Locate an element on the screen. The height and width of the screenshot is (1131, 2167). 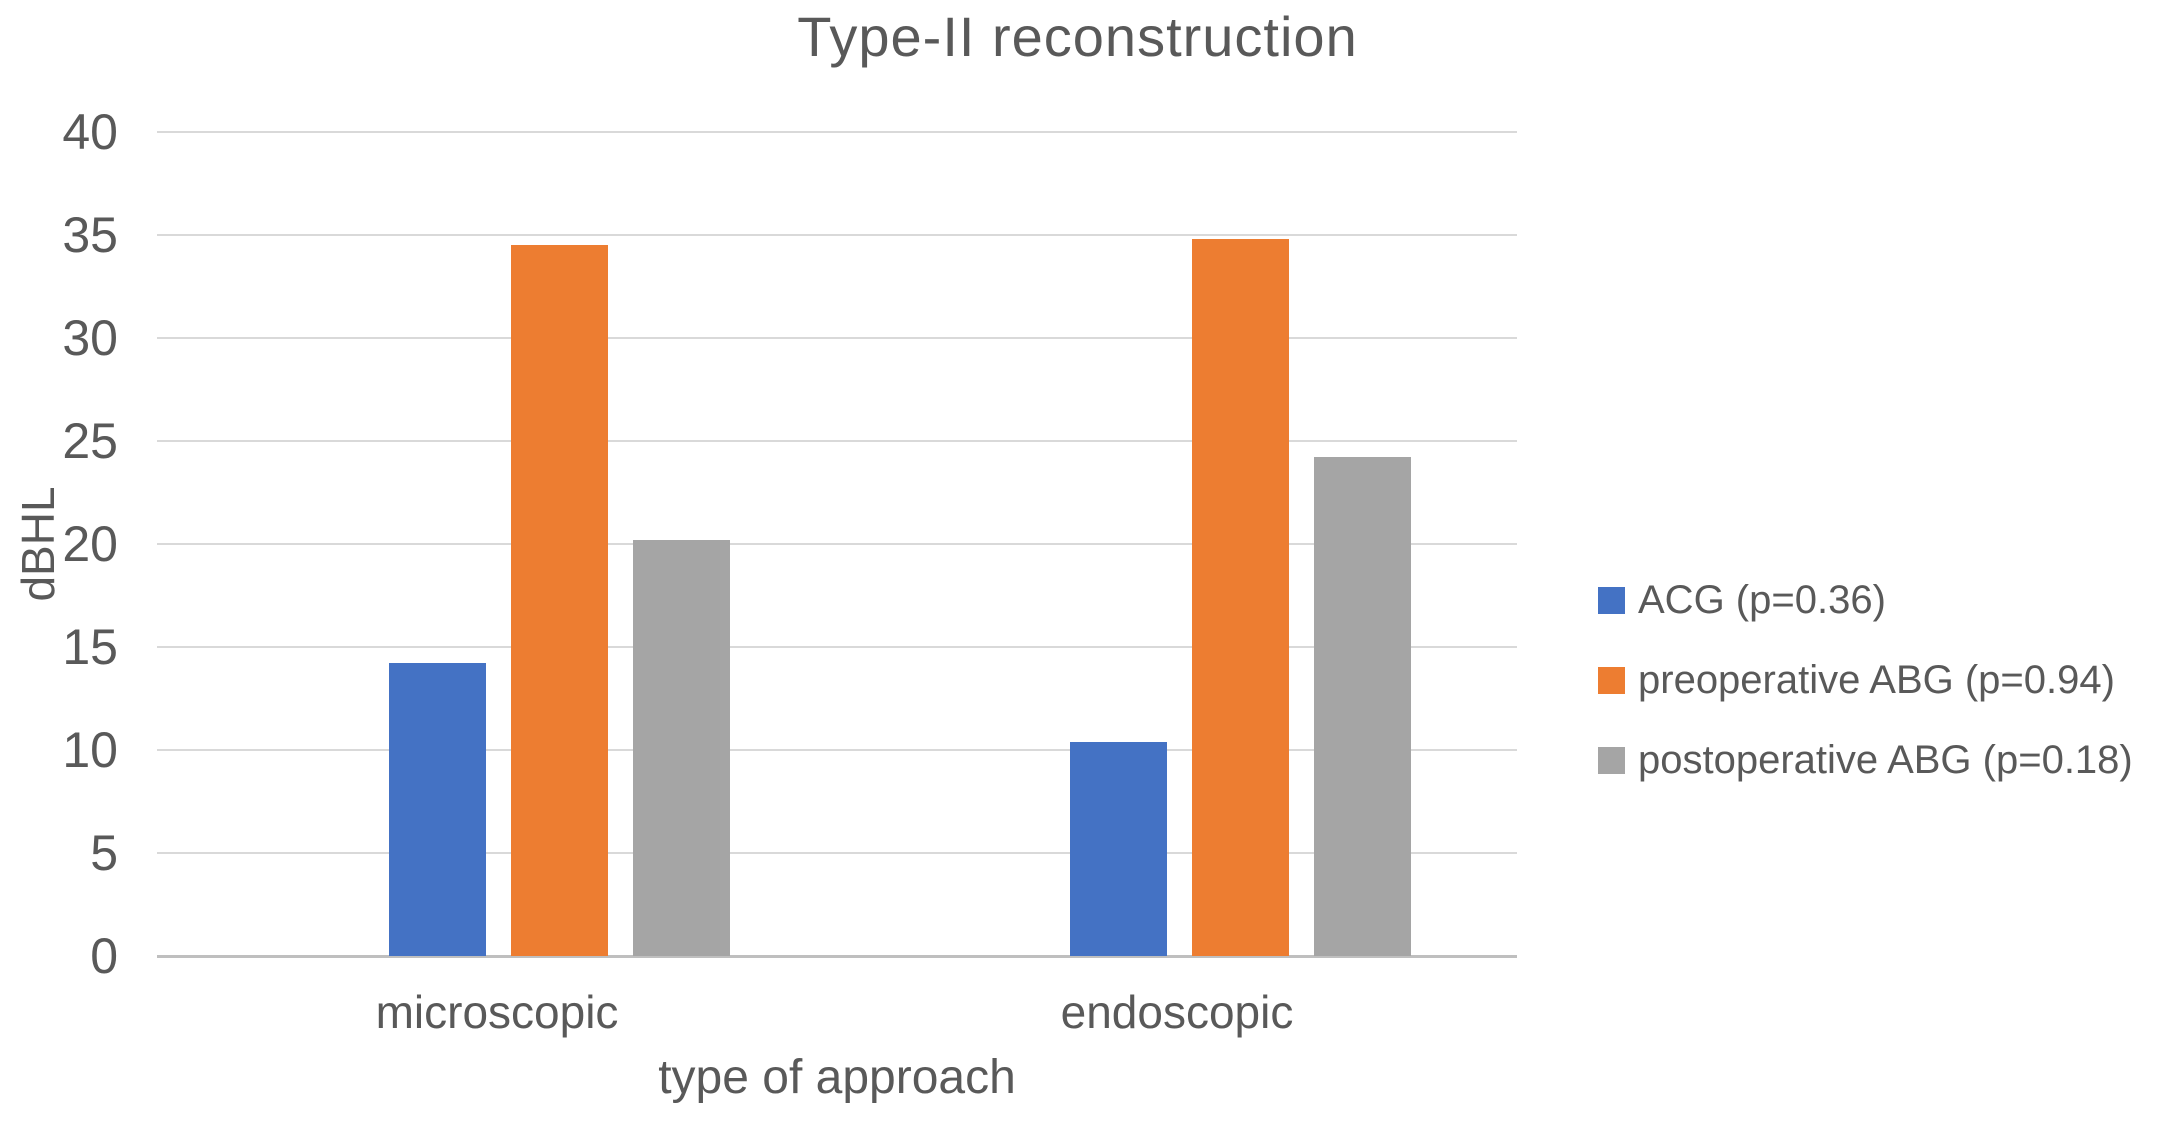
y-tick-label-15: 15 is located at coordinates (90, 647).